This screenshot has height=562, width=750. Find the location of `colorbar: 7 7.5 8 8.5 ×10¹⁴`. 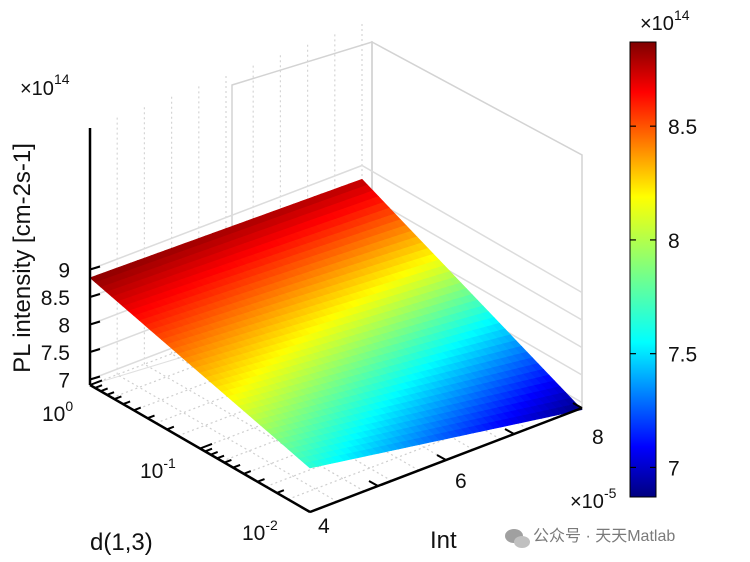

colorbar: 7 7.5 8 8.5 ×10¹⁴ is located at coordinates (663, 252).